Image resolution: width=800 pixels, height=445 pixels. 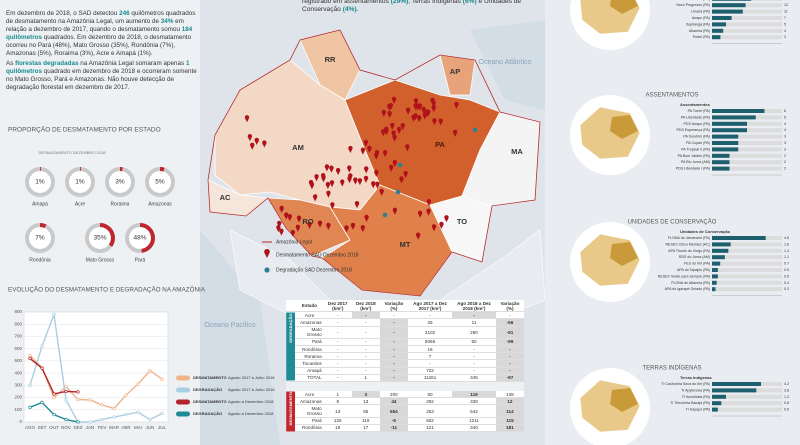 What do you see at coordinates (183, 390) in the screenshot?
I see `legend-swatch` at bounding box center [183, 390].